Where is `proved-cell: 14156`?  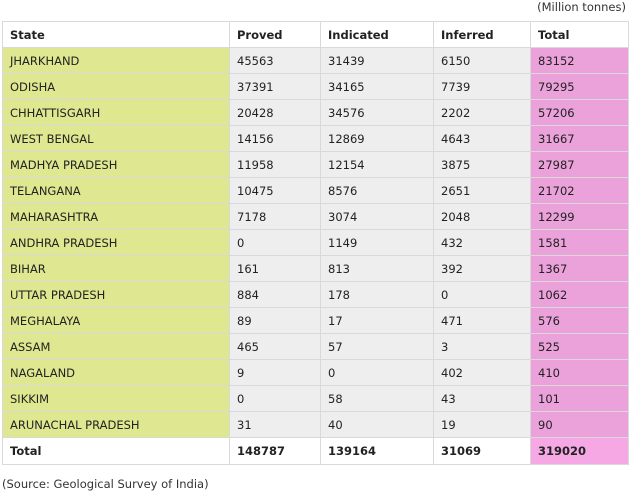 proved-cell: 14156 is located at coordinates (275, 138).